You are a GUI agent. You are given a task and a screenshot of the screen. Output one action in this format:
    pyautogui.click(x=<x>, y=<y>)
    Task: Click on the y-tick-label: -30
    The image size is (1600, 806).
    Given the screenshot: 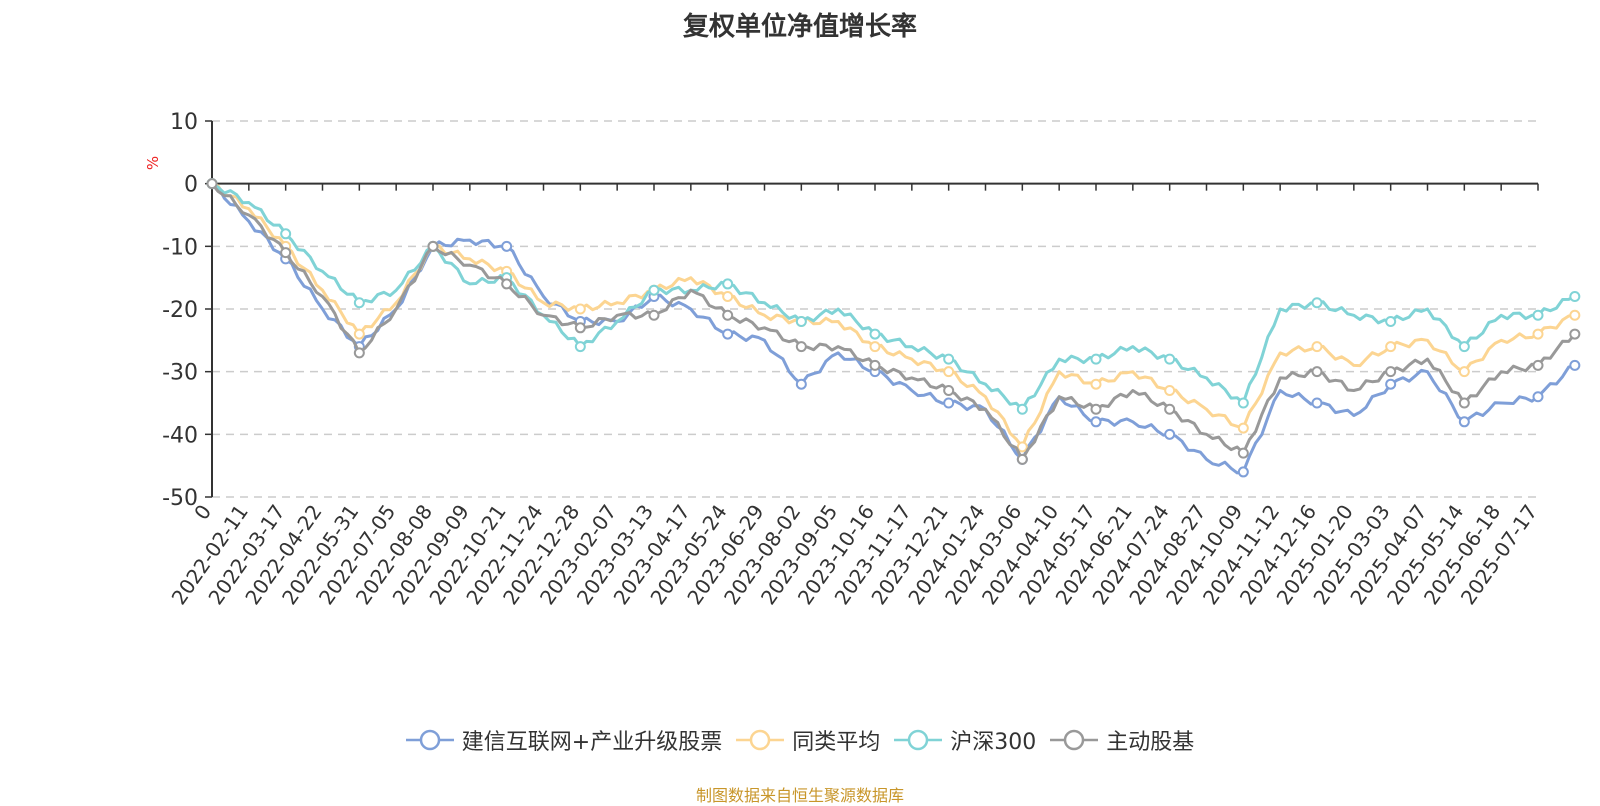 What is the action you would take?
    pyautogui.click(x=180, y=373)
    